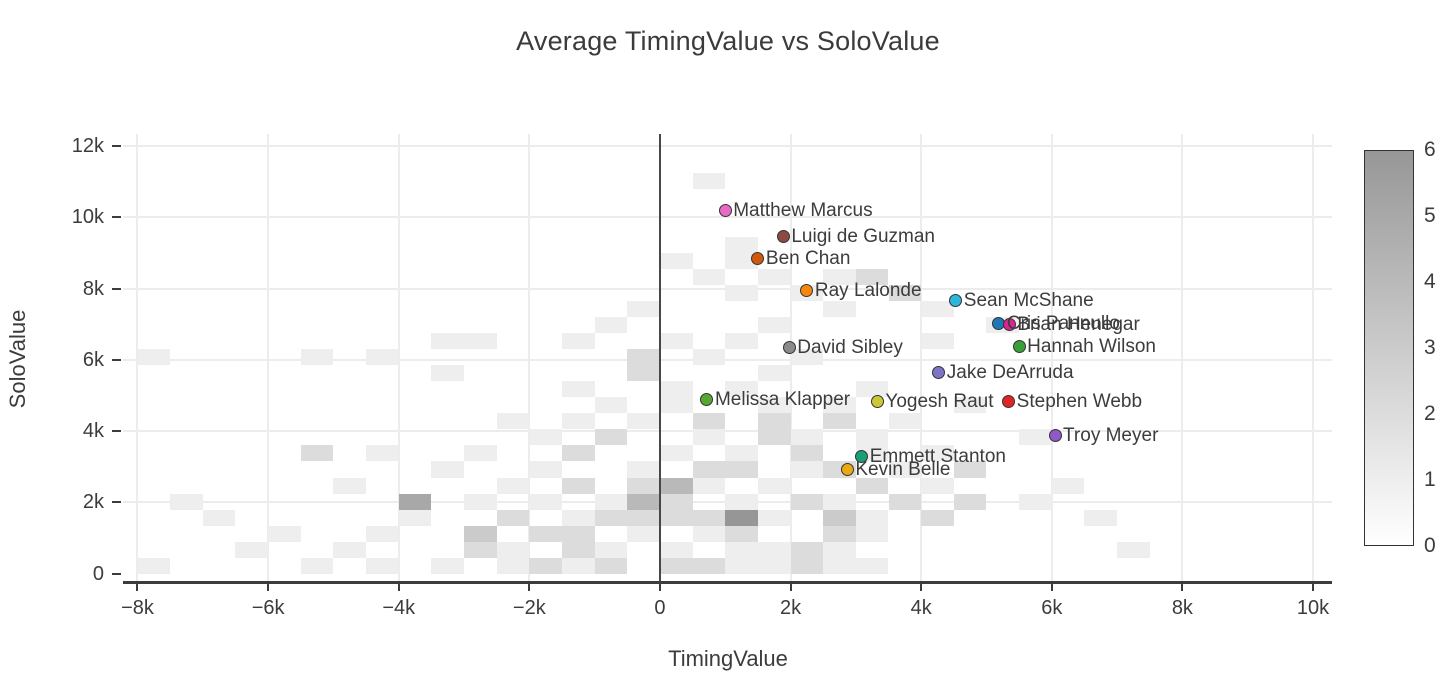 Image resolution: width=1456 pixels, height=696 pixels. Describe the element at coordinates (1430, 413) in the screenshot. I see `colorbar-tick-label: 2` at that location.